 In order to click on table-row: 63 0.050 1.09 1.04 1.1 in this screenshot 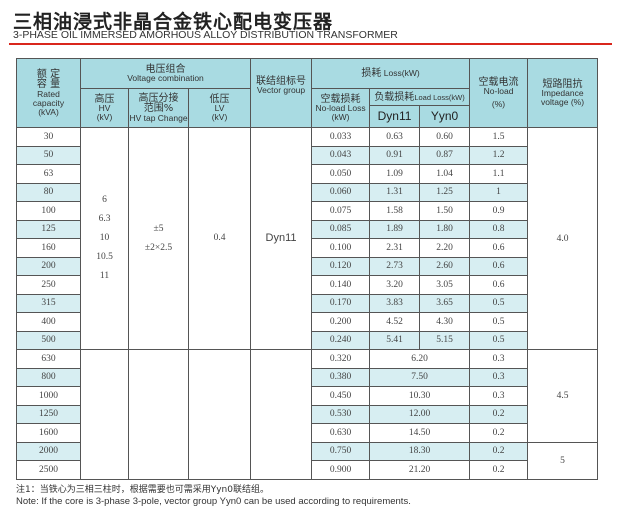, I will do `click(307, 174)`.